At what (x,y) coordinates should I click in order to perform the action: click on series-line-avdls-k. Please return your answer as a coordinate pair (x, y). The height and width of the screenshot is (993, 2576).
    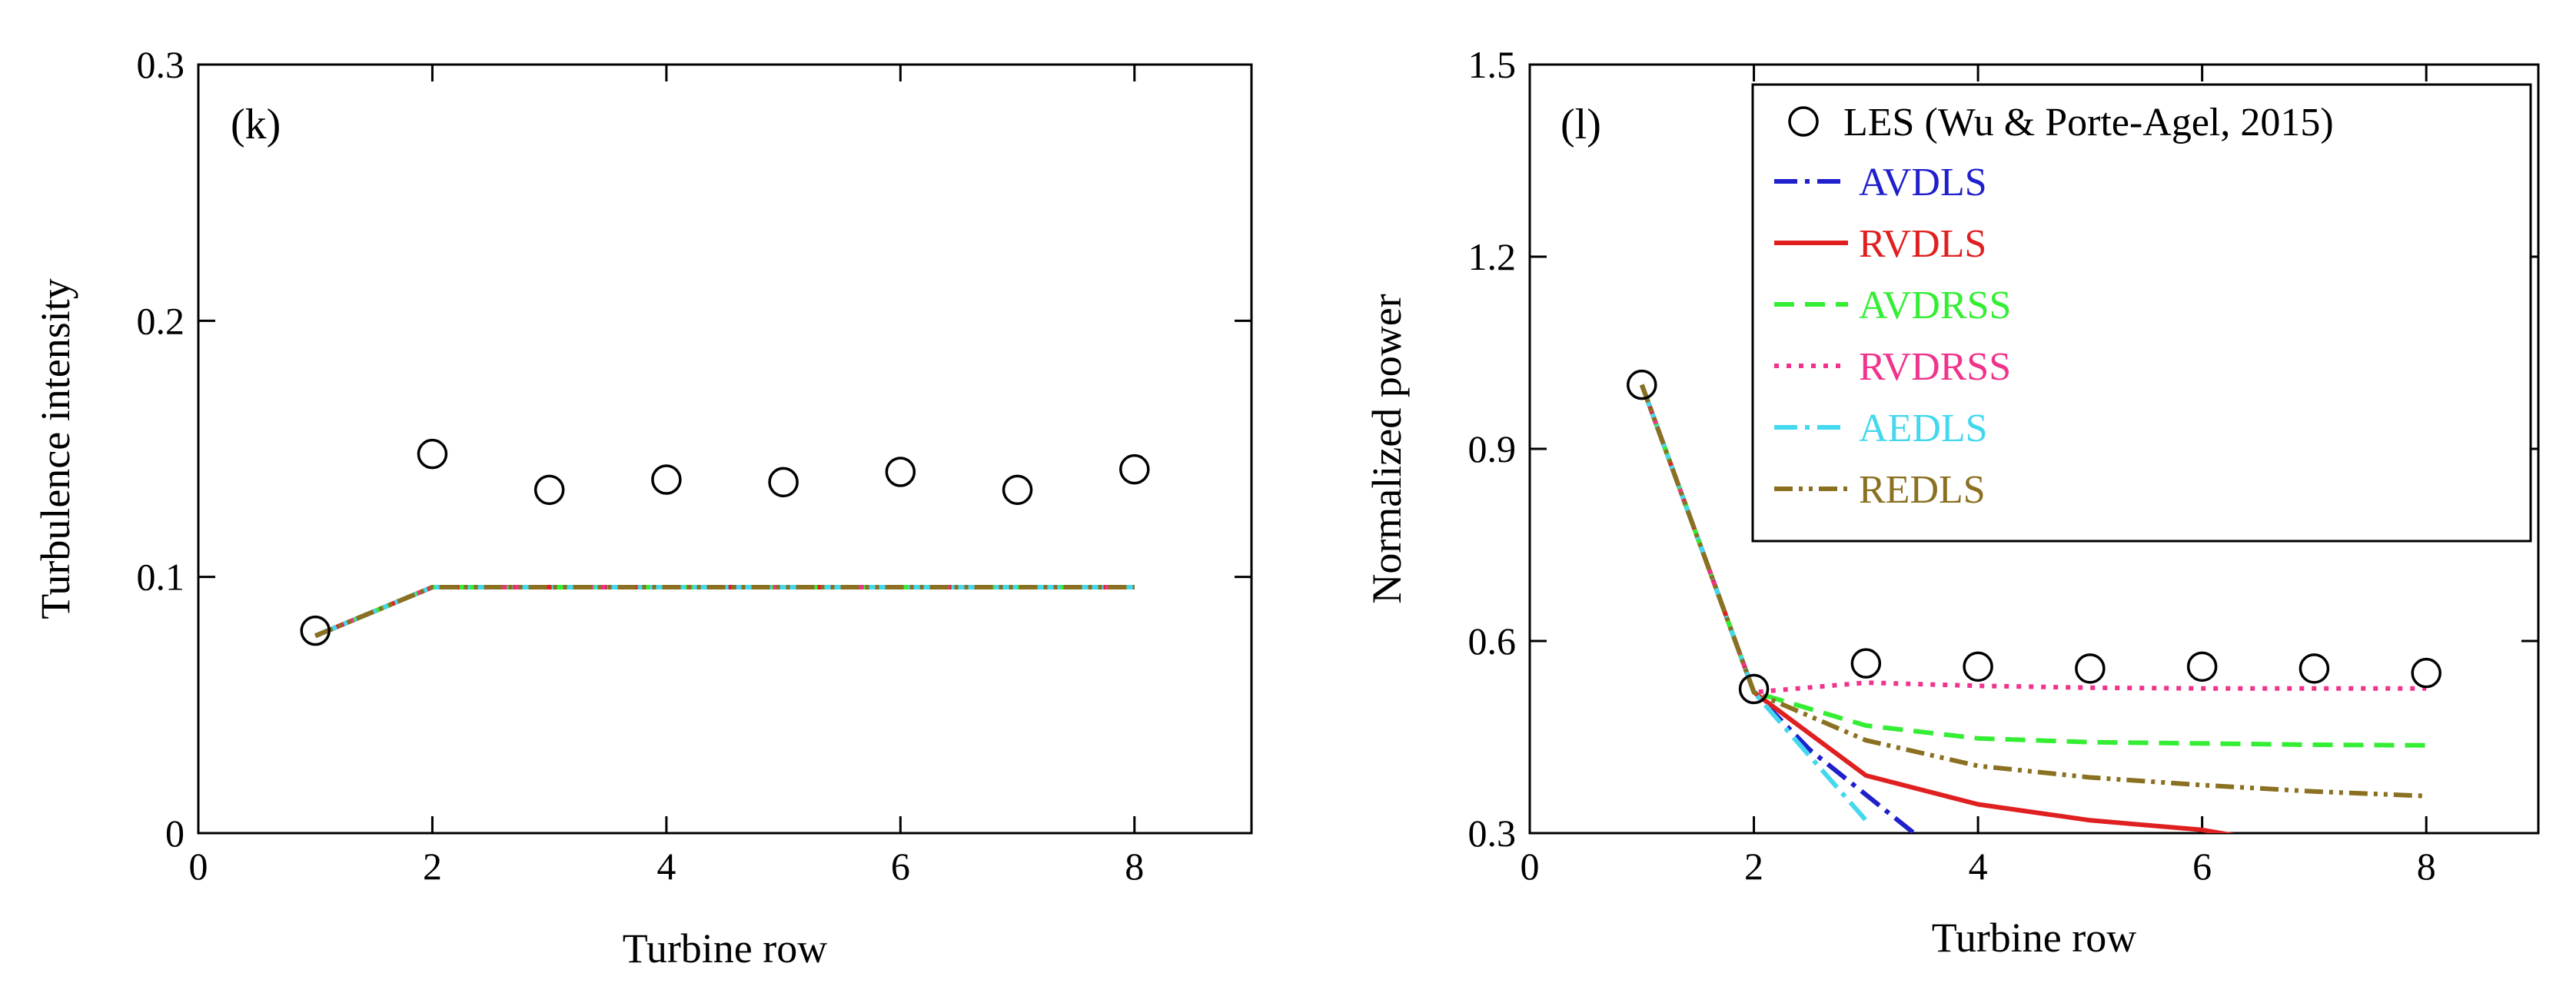
    Looking at the image, I should click on (724, 612).